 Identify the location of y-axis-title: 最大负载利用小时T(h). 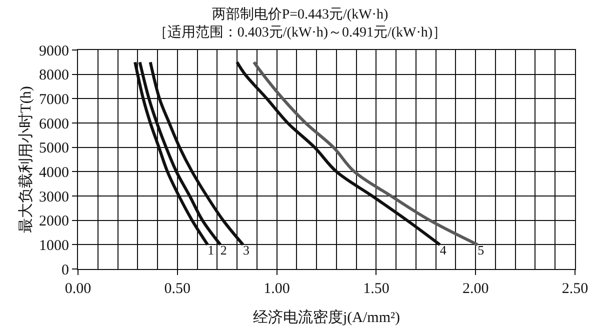
(25, 159).